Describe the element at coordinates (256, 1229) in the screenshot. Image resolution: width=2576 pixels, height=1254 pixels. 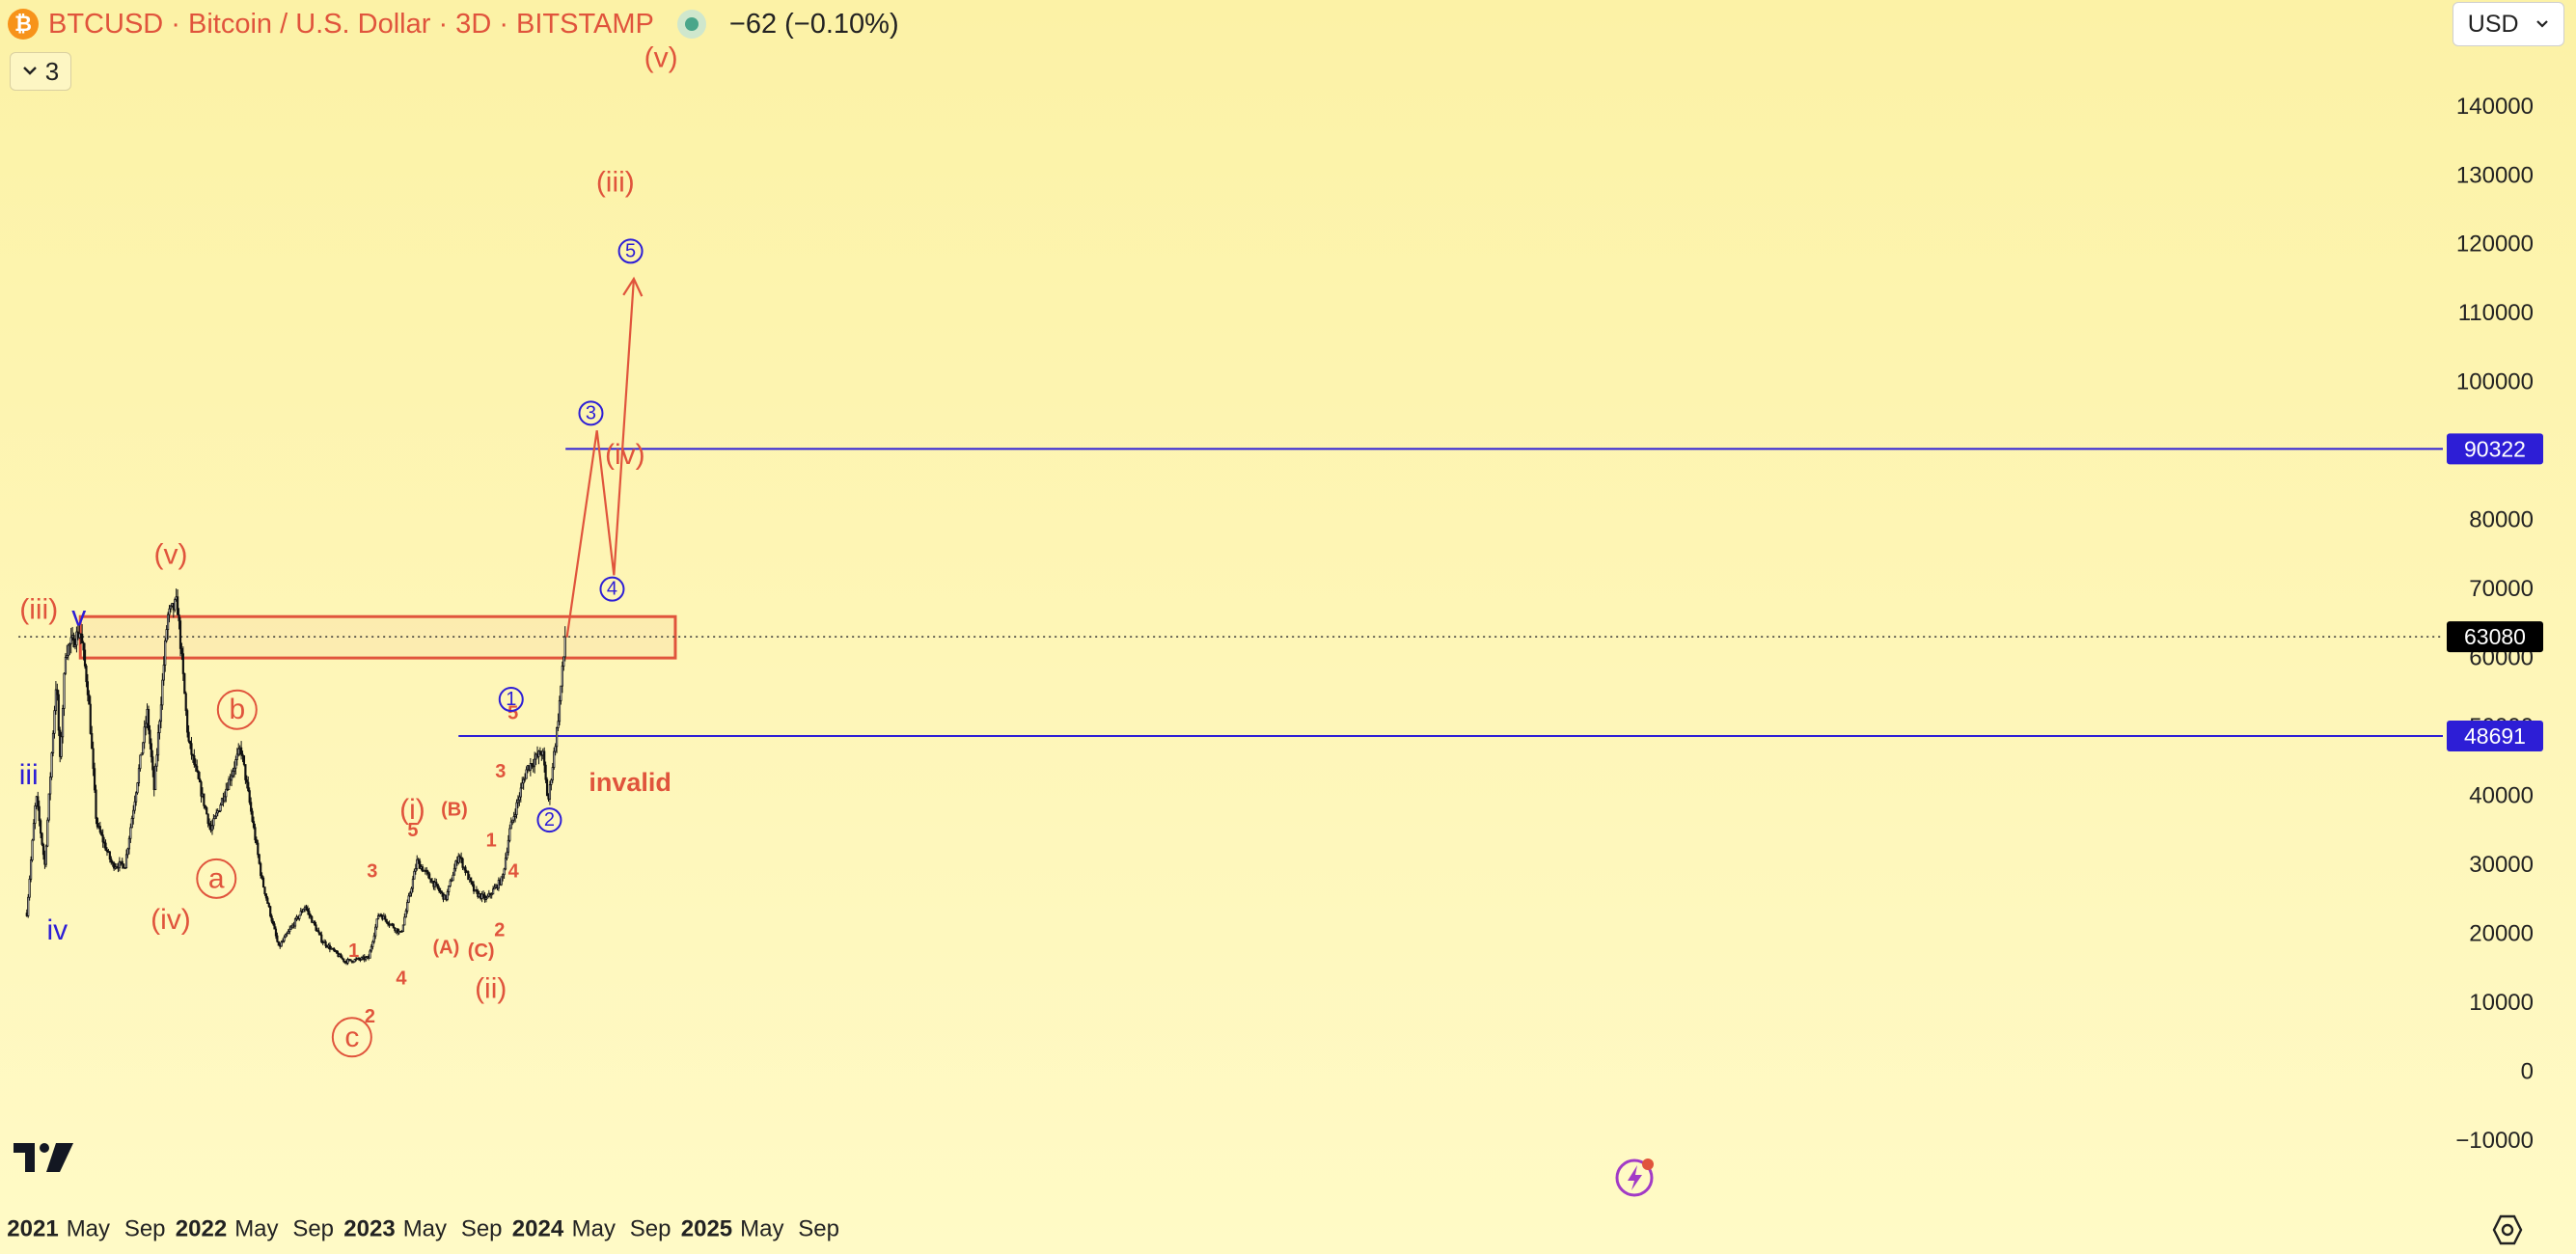
I see `x-tick-label: May` at that location.